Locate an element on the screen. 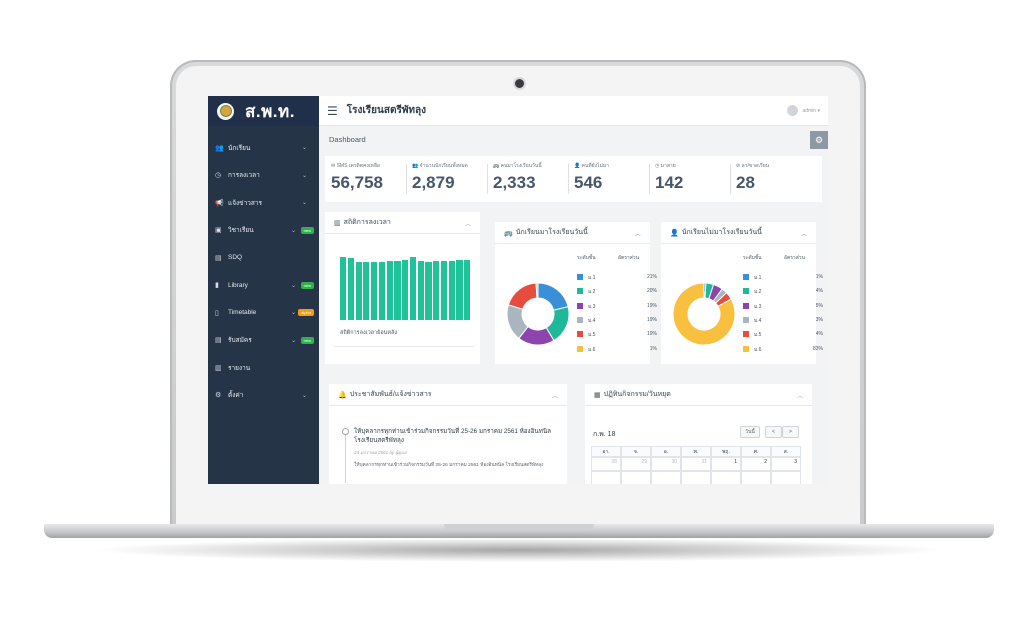 Image resolution: width=1030 pixels, height=629 pixels. calendar-day: 3 is located at coordinates (786, 464).